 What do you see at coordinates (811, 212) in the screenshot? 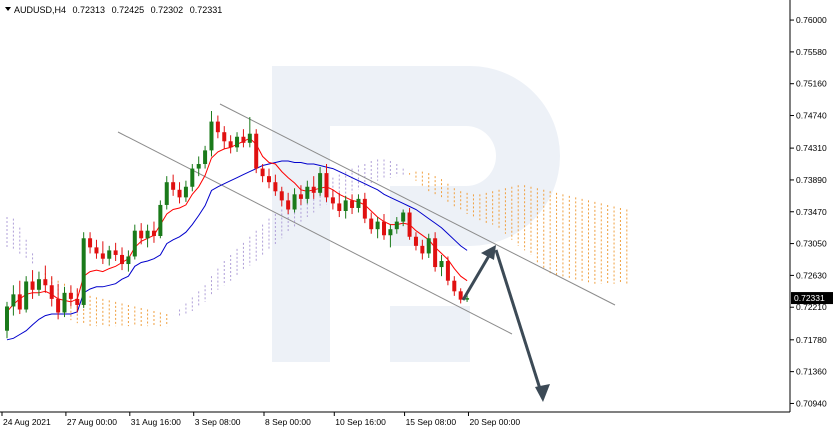
I see `y-tick-label: 0.73470` at bounding box center [811, 212].